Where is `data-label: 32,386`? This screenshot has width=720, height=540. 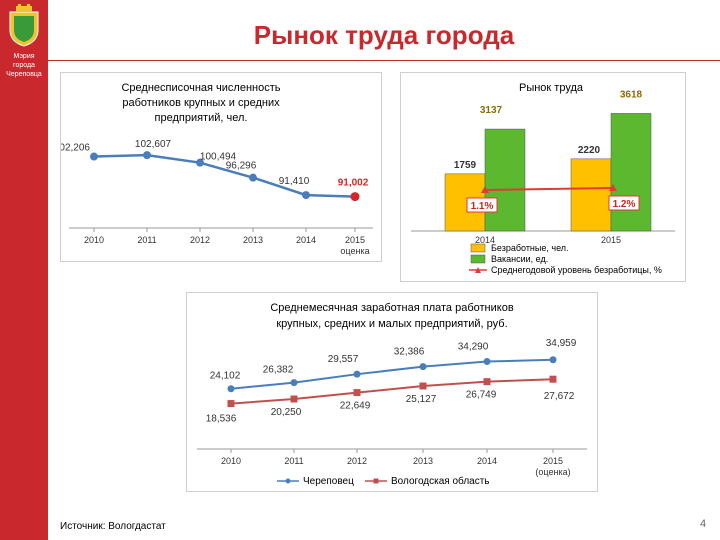
data-label: 32,386 is located at coordinates (409, 352).